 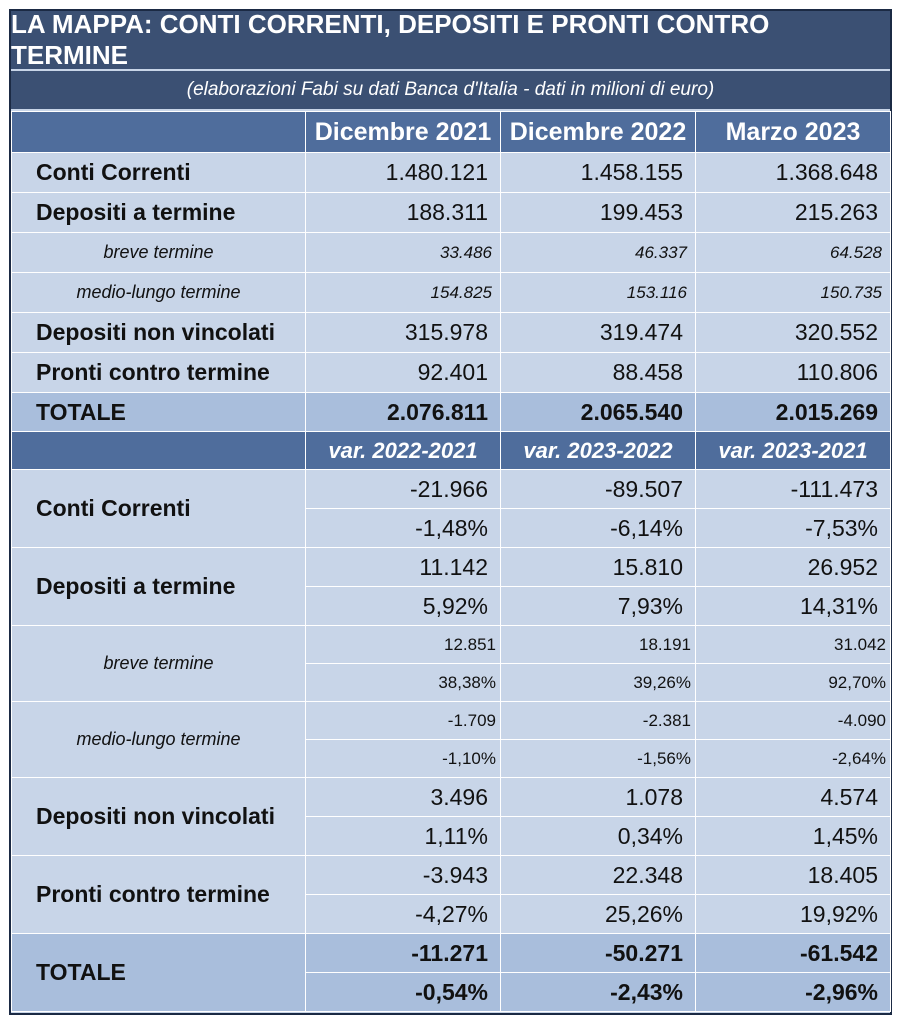 I want to click on cell-value: -1.709, so click(x=403, y=720).